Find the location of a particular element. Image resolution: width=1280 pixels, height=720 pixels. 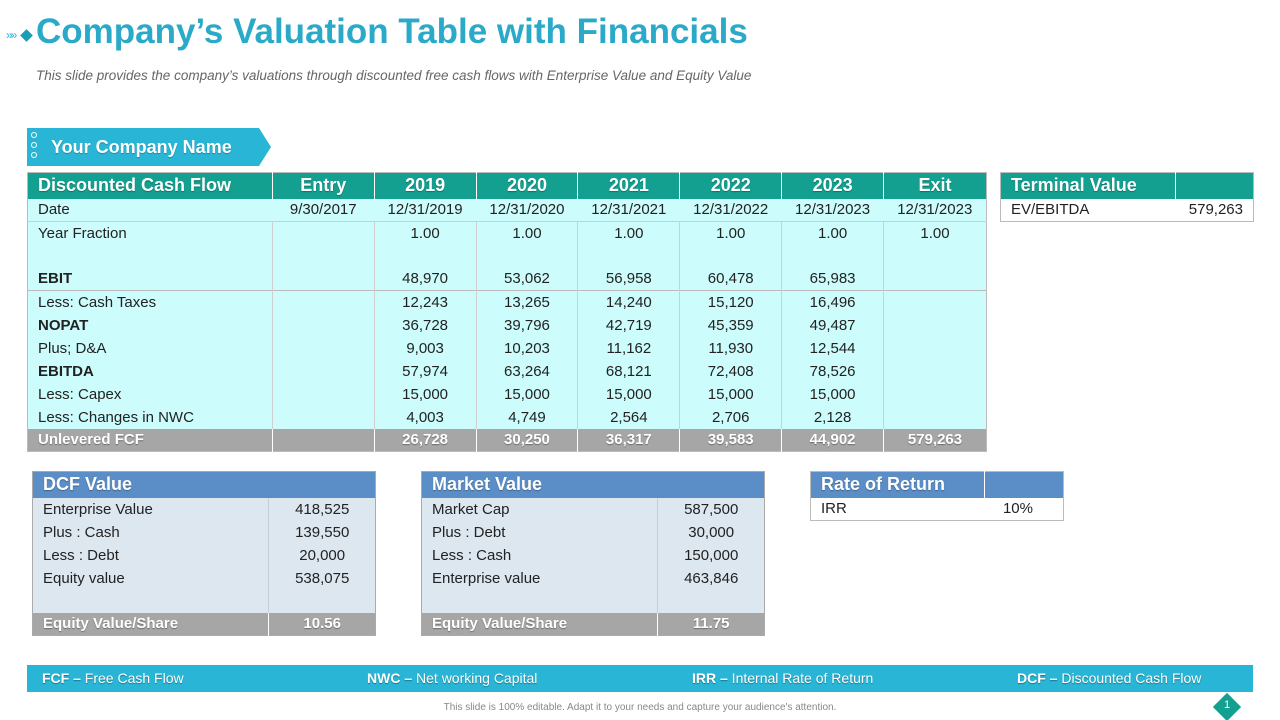

table-cell: 4,749 is located at coordinates (526, 417).